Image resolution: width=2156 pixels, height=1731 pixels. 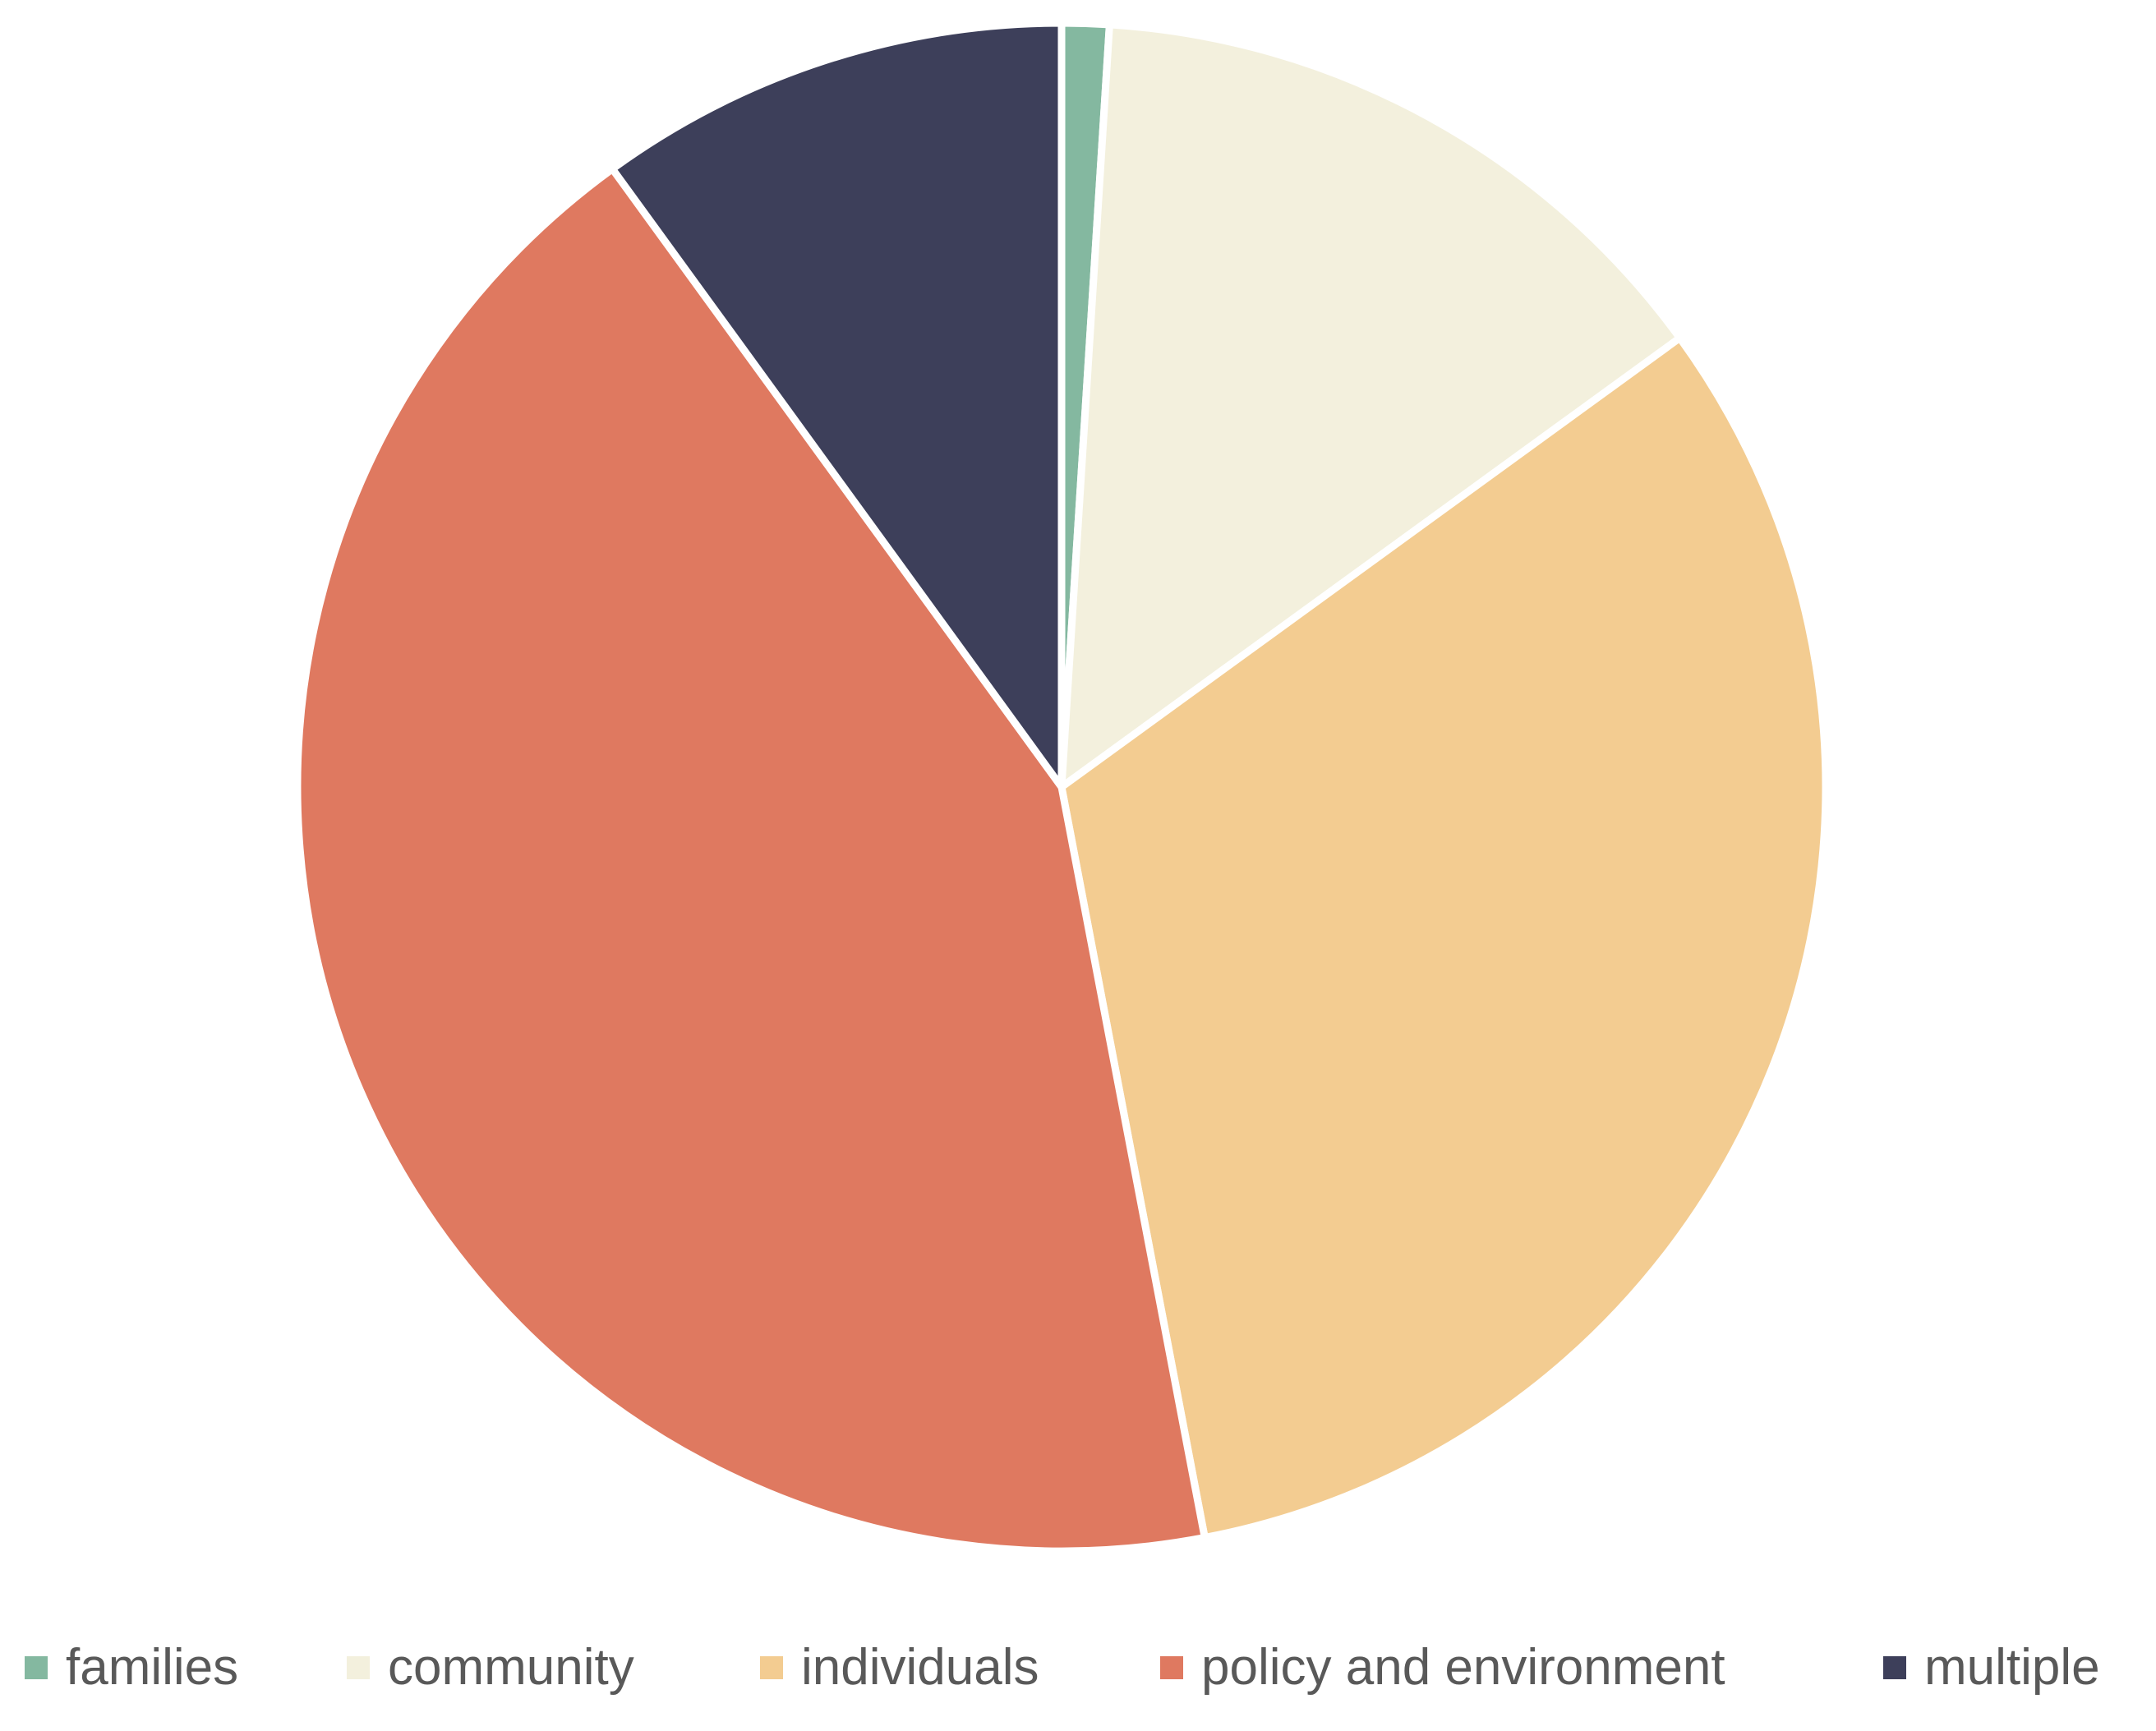 What do you see at coordinates (36, 1668) in the screenshot?
I see `legend-swatch-families` at bounding box center [36, 1668].